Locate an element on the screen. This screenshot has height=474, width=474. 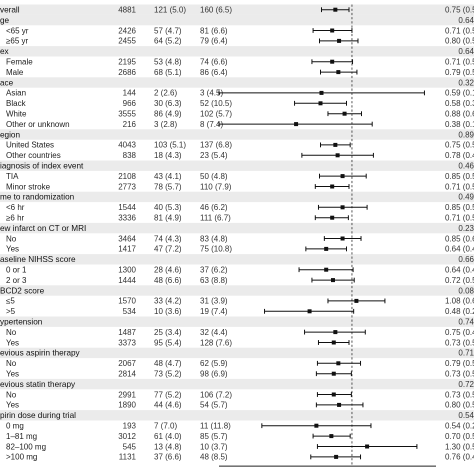
row-hr-ci: 0.75 (0.44–1.26) is located at coordinates (459, 332).